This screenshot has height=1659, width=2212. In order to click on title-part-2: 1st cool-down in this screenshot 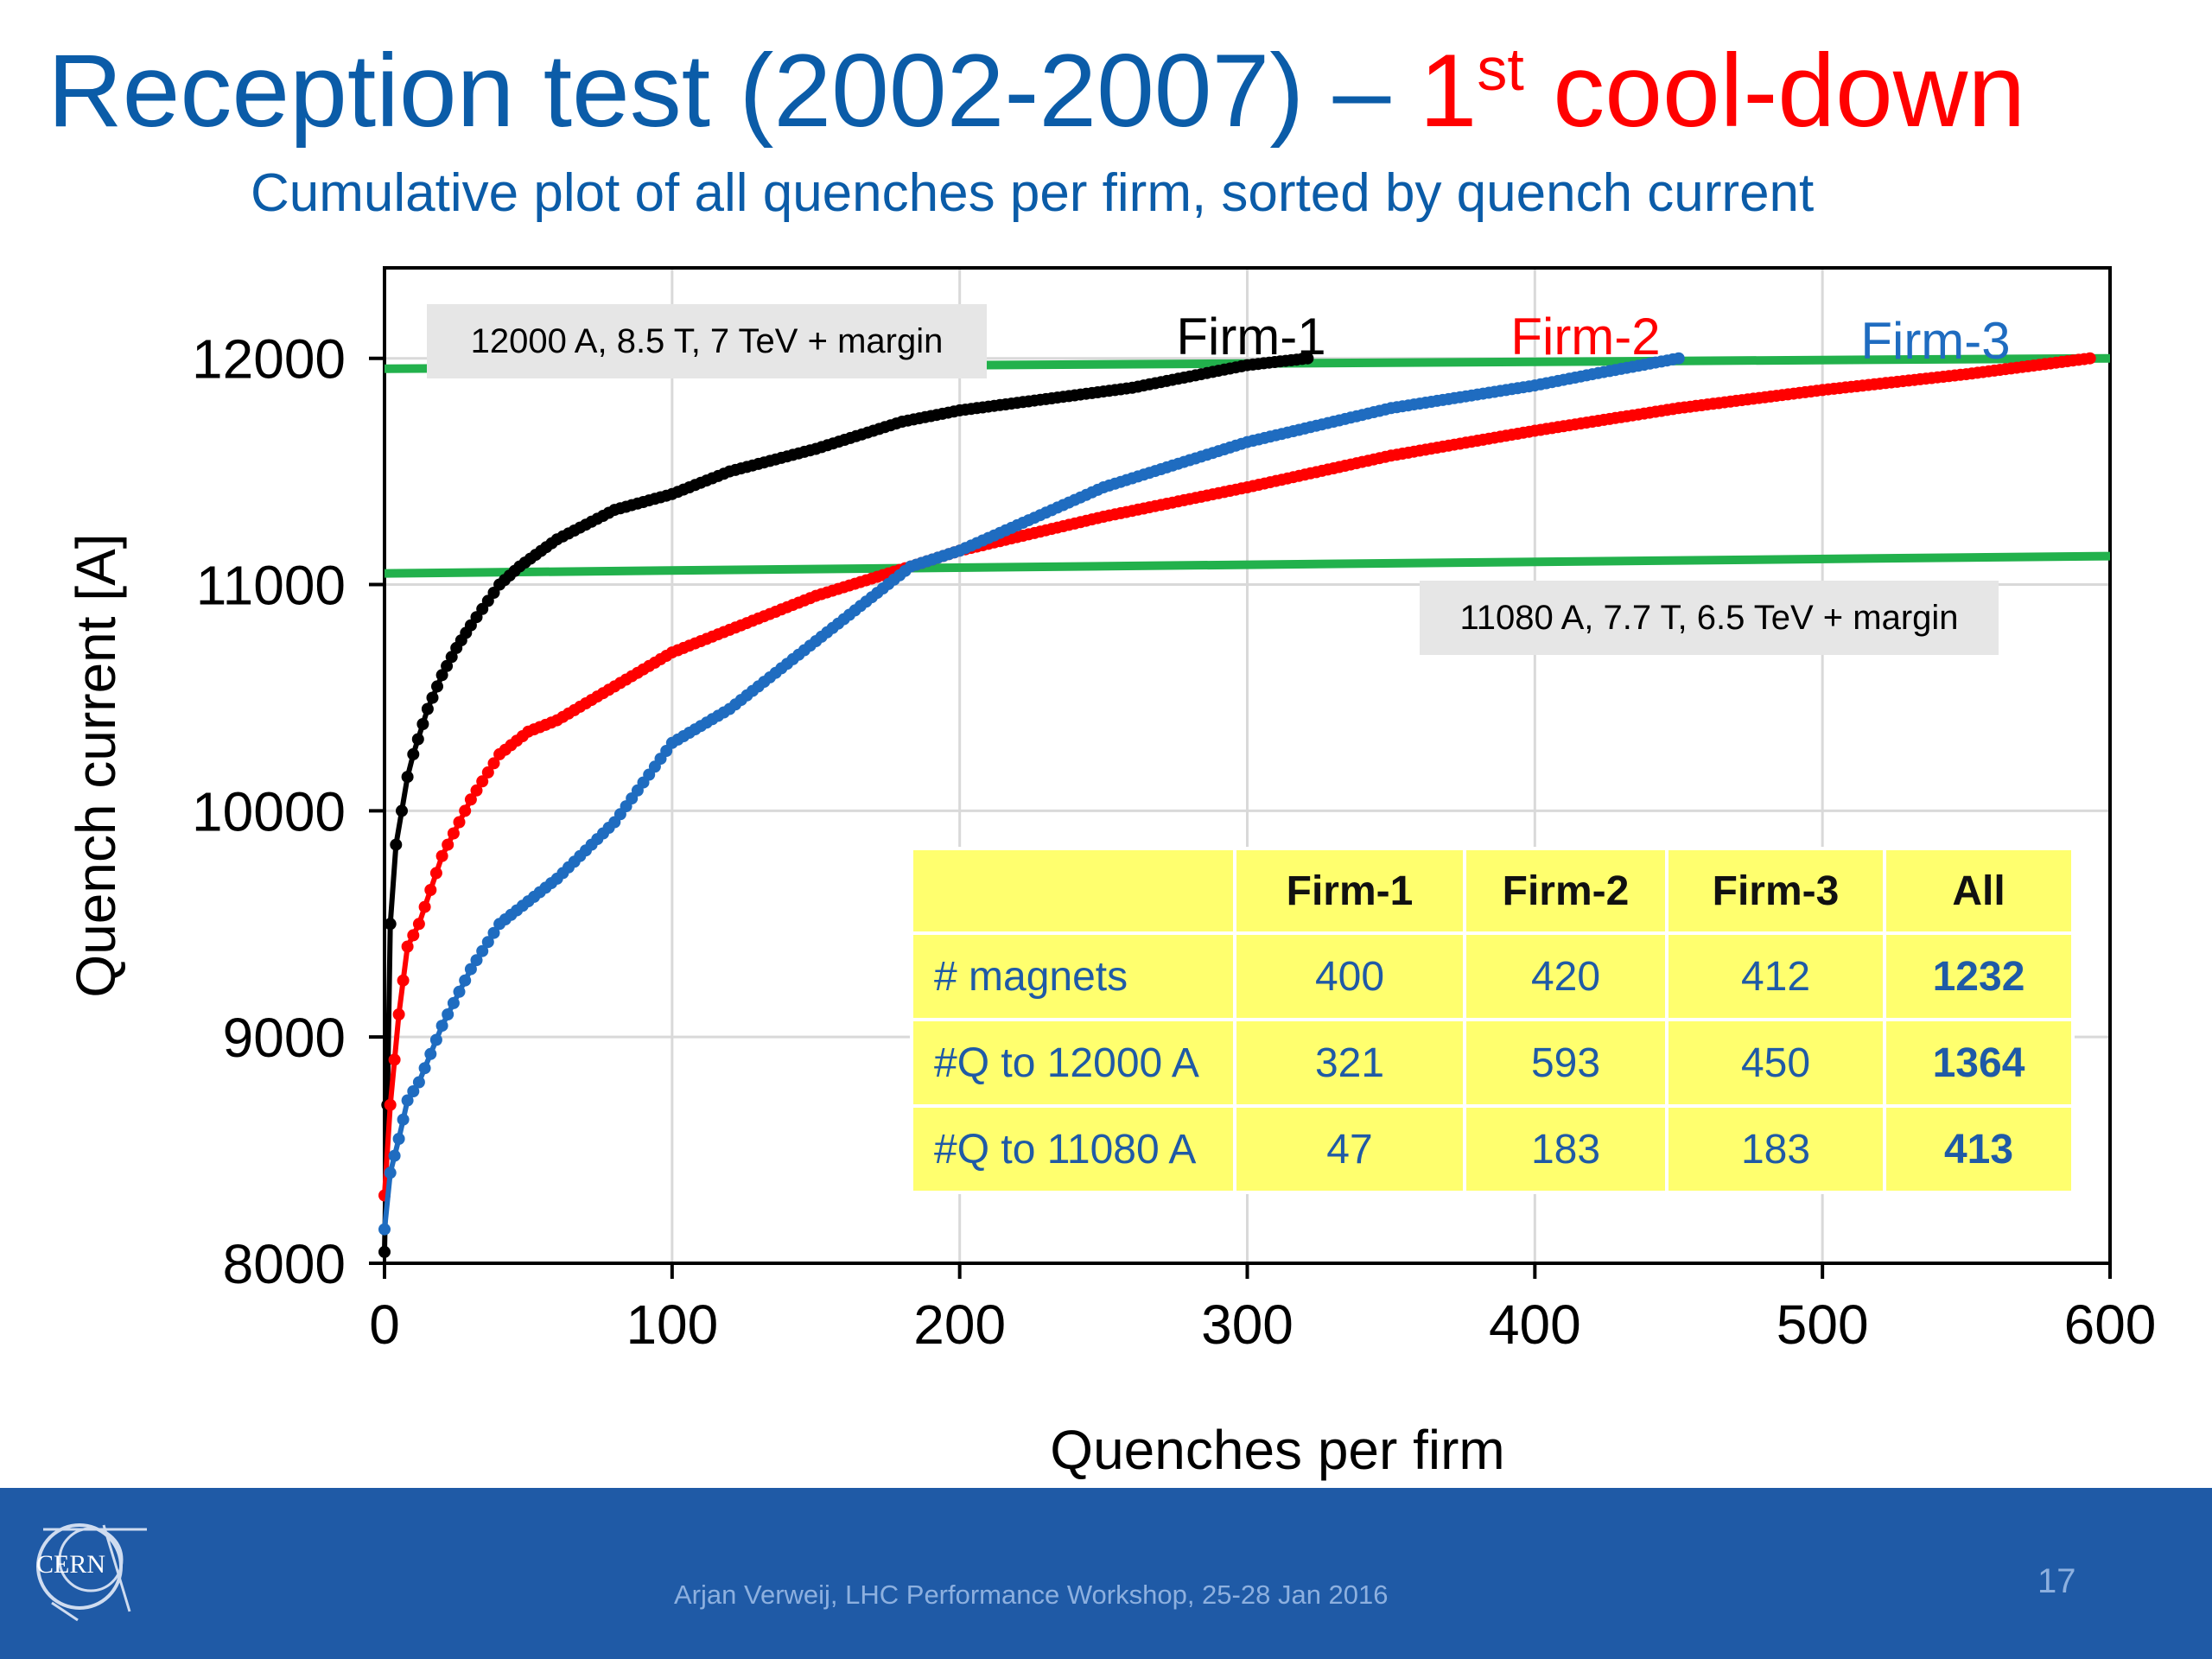, I will do `click(1723, 91)`.